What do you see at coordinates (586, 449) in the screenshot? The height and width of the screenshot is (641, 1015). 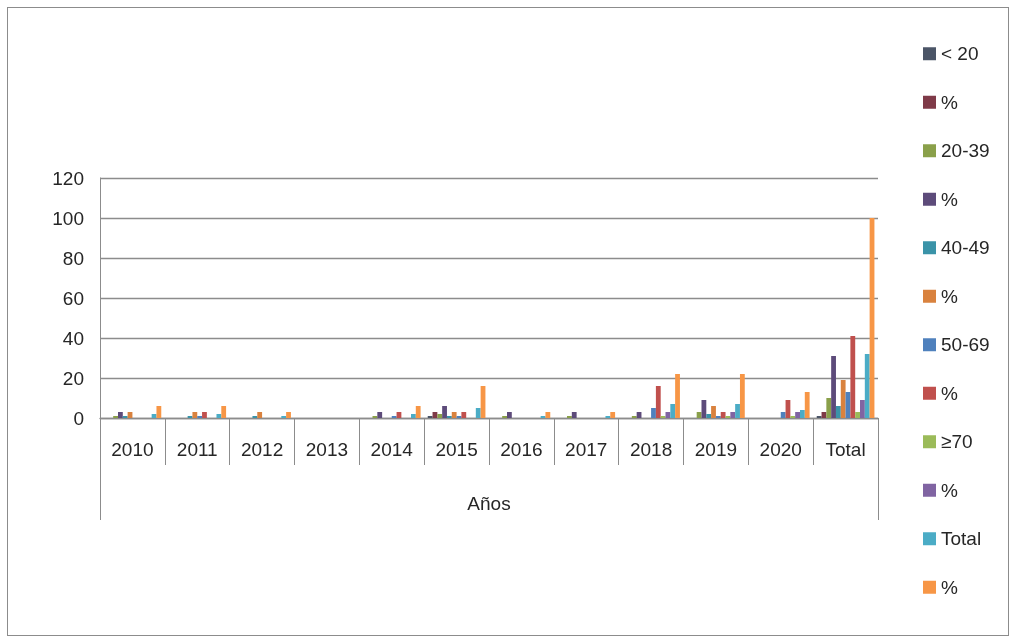 I see `x-tick-label: 2017` at bounding box center [586, 449].